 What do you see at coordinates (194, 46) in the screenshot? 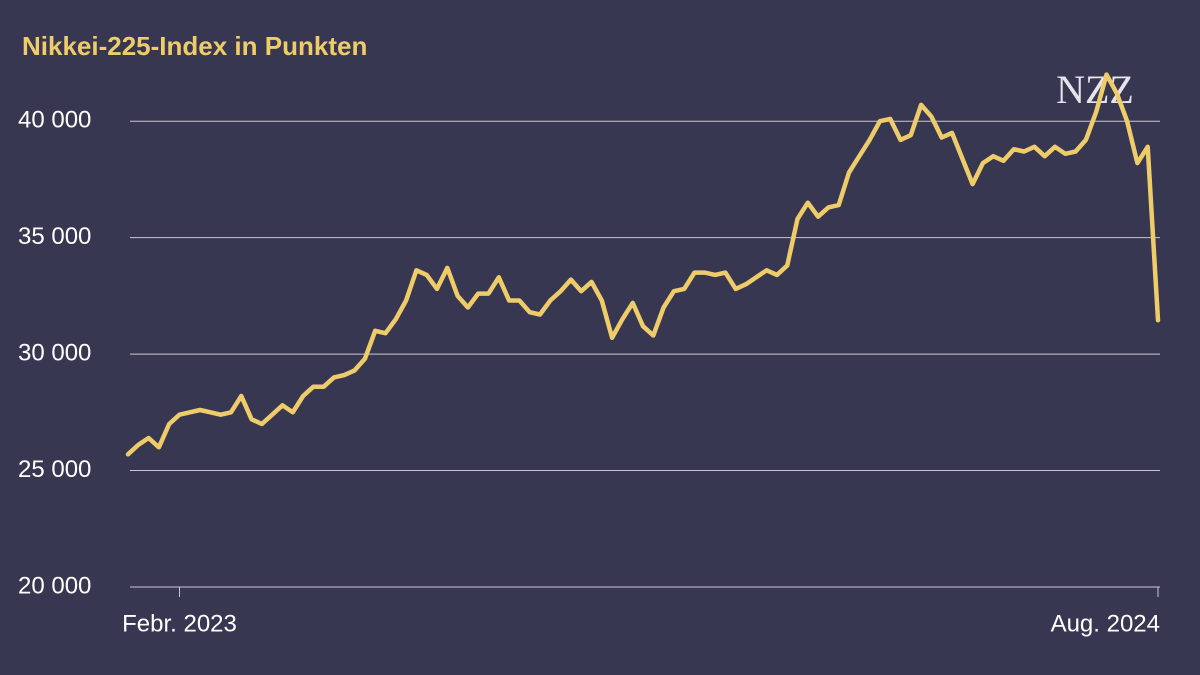
I see `chart-title: Nikkei-225-Index in Punkten` at bounding box center [194, 46].